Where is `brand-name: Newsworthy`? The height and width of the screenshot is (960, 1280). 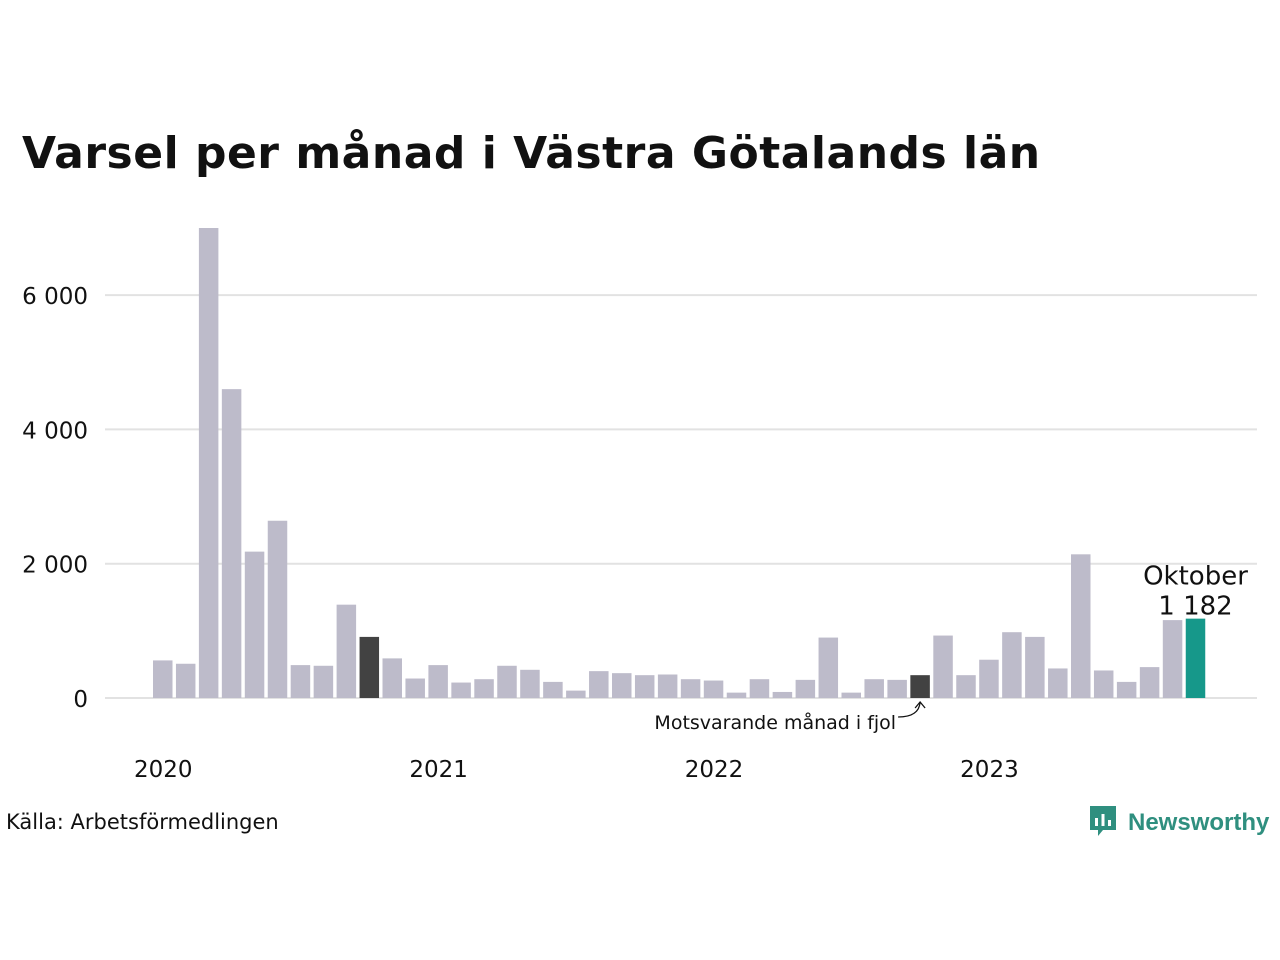 brand-name: Newsworthy is located at coordinates (1199, 822).